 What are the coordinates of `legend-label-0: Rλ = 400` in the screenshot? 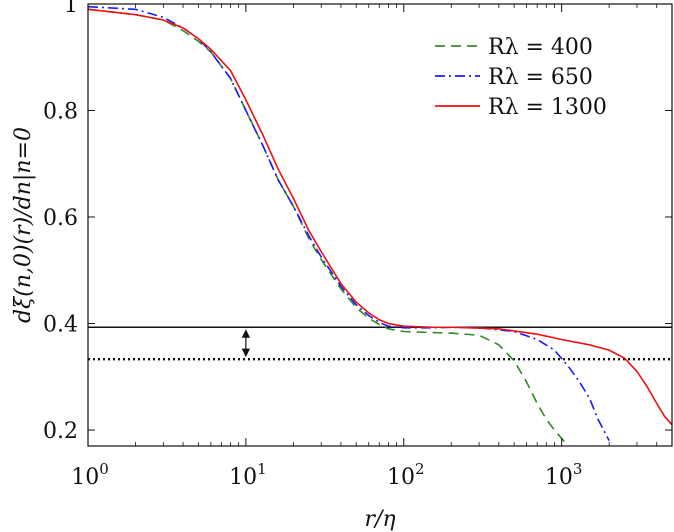 It's located at (540, 47).